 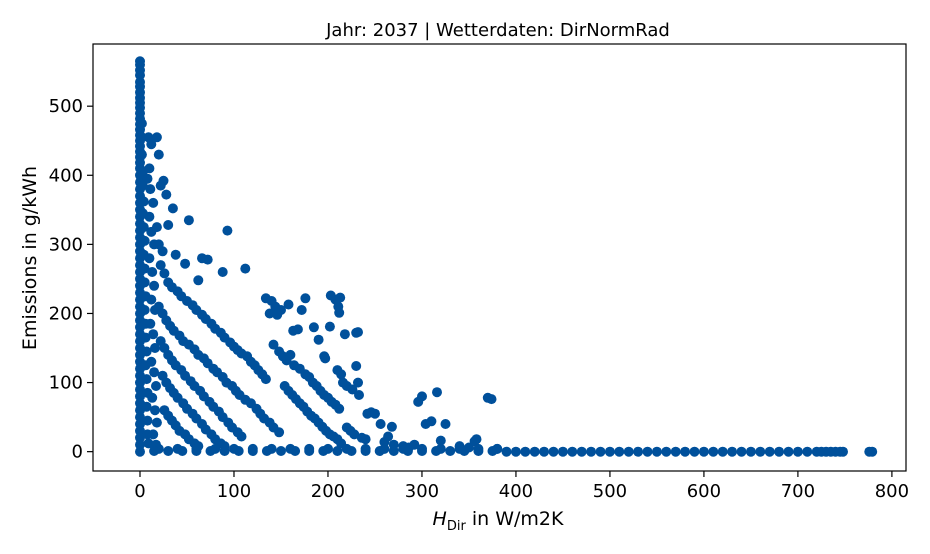 What do you see at coordinates (77, 452) in the screenshot?
I see `y-tick-label: 0` at bounding box center [77, 452].